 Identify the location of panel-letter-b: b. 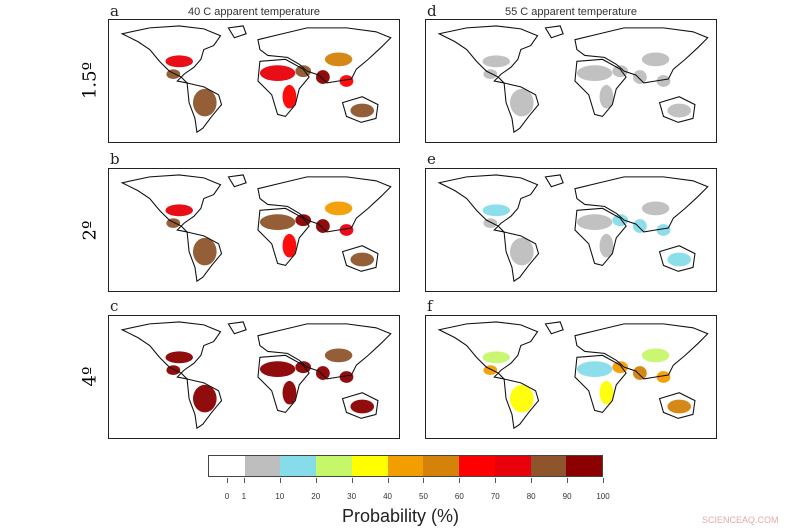
(115, 159).